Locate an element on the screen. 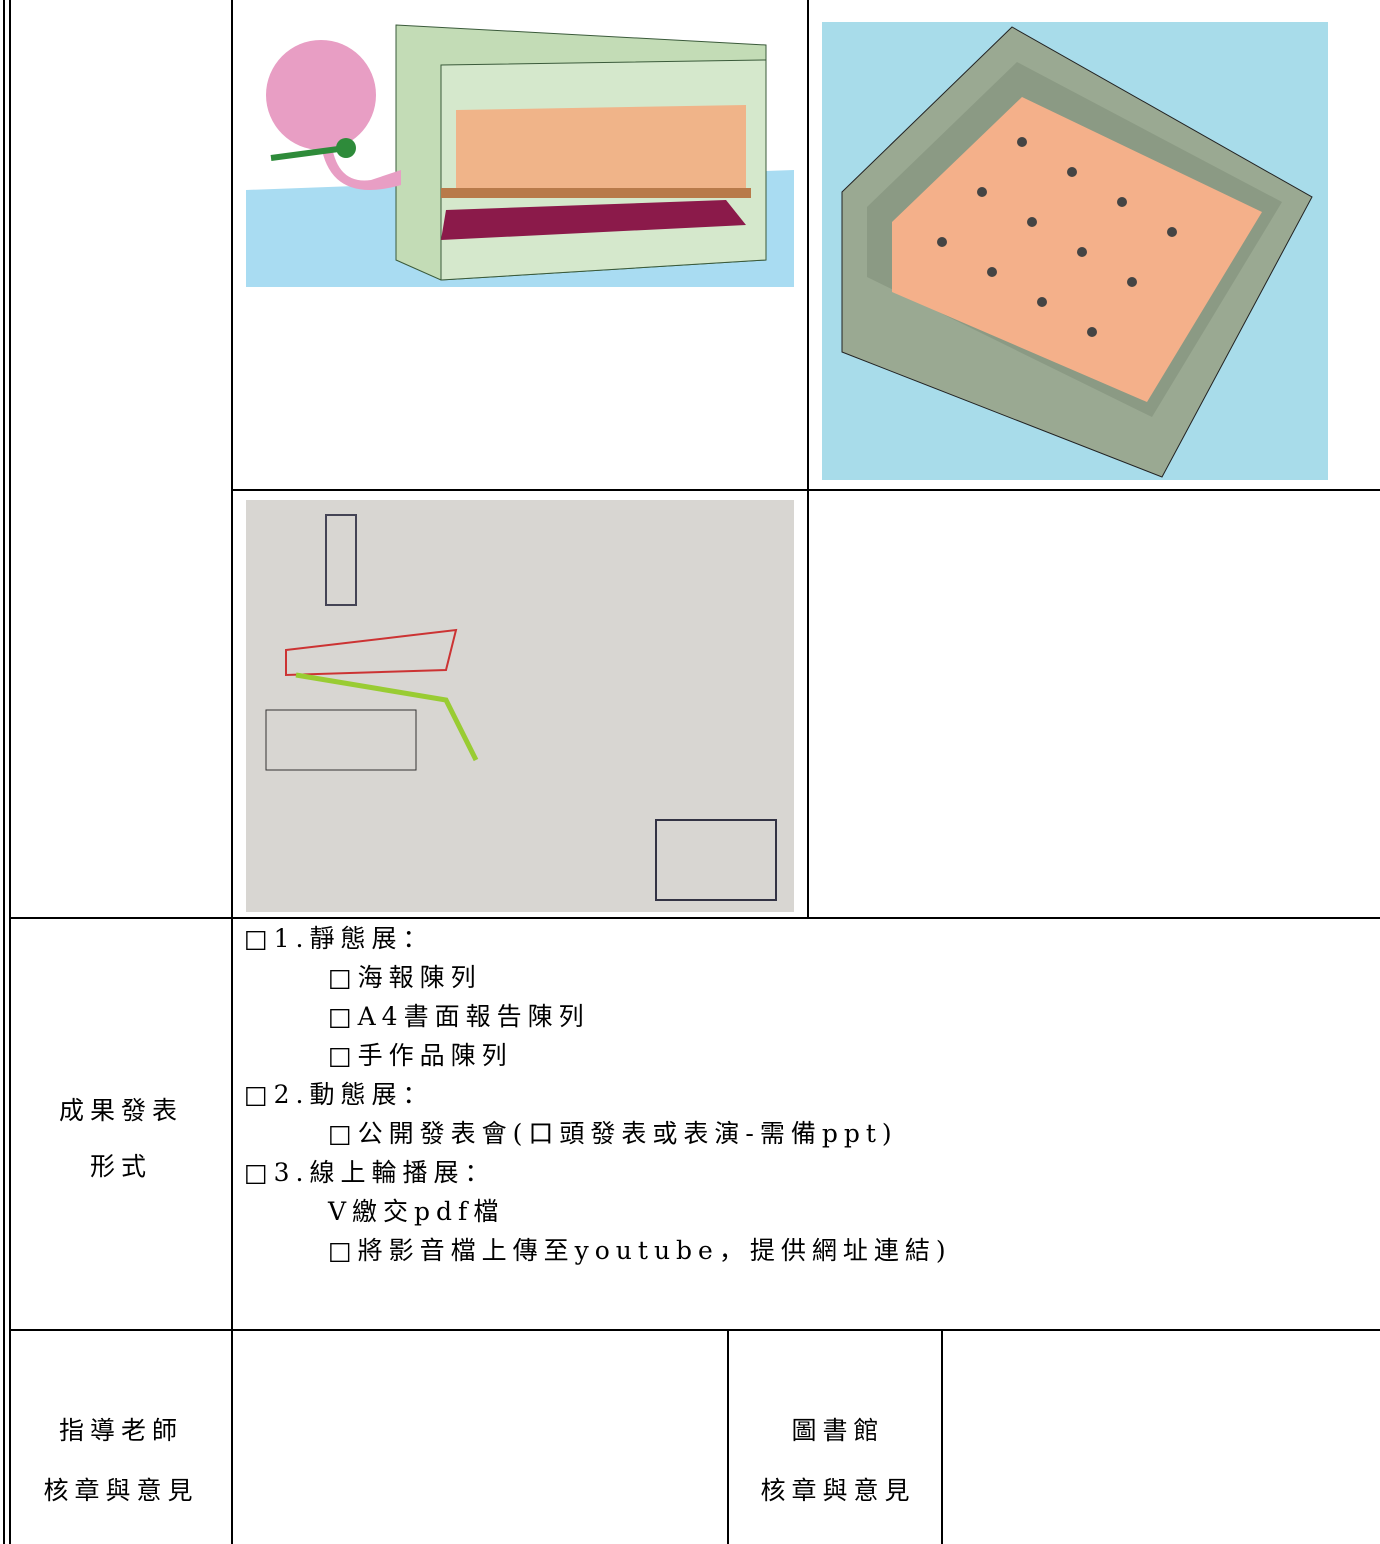 This screenshot has height=1544, width=1380. option: □海報陳列 is located at coordinates (405, 977).